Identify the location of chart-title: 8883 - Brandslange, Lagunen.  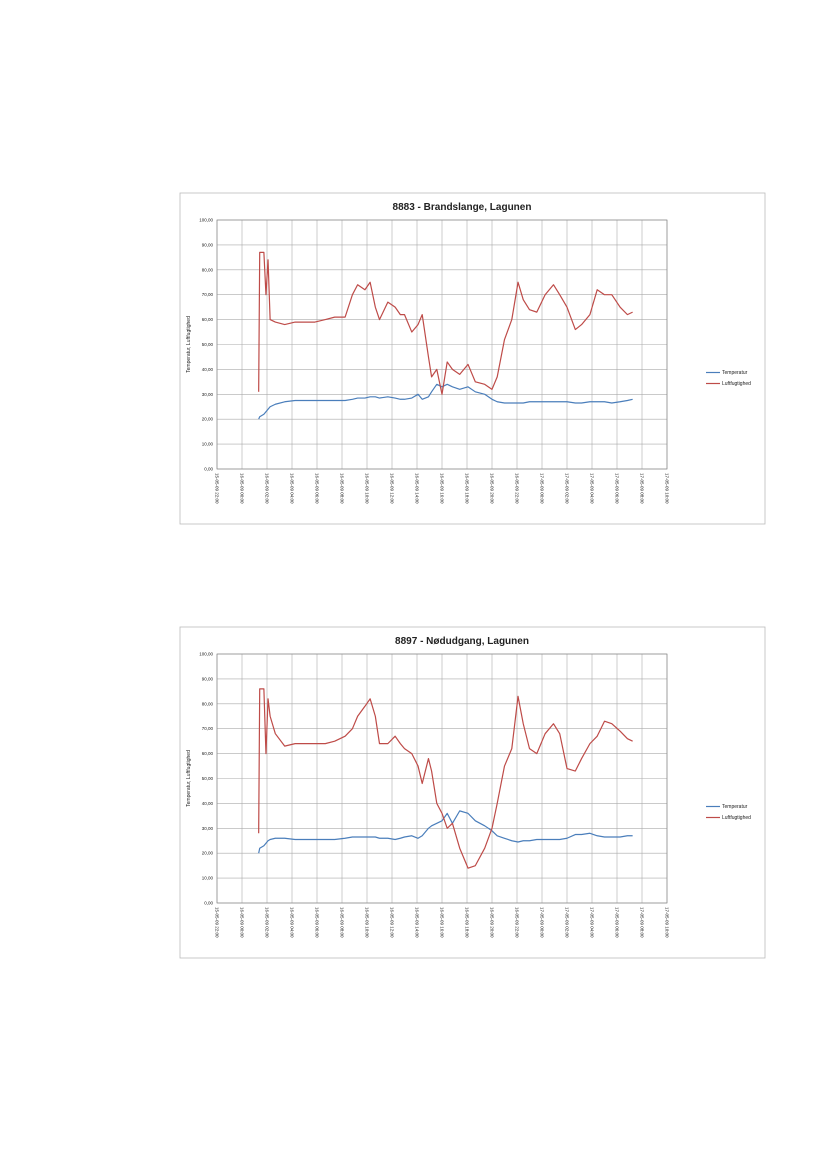
(462, 207).